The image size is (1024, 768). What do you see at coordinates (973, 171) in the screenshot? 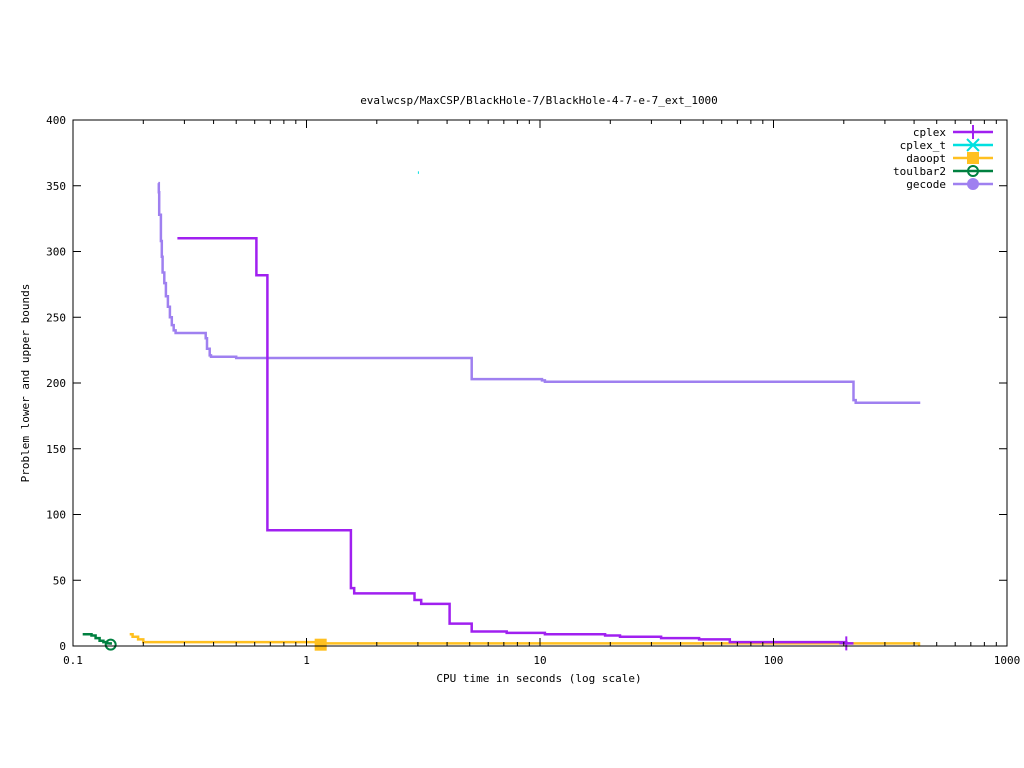
I see `legend-marker-toulbar2` at bounding box center [973, 171].